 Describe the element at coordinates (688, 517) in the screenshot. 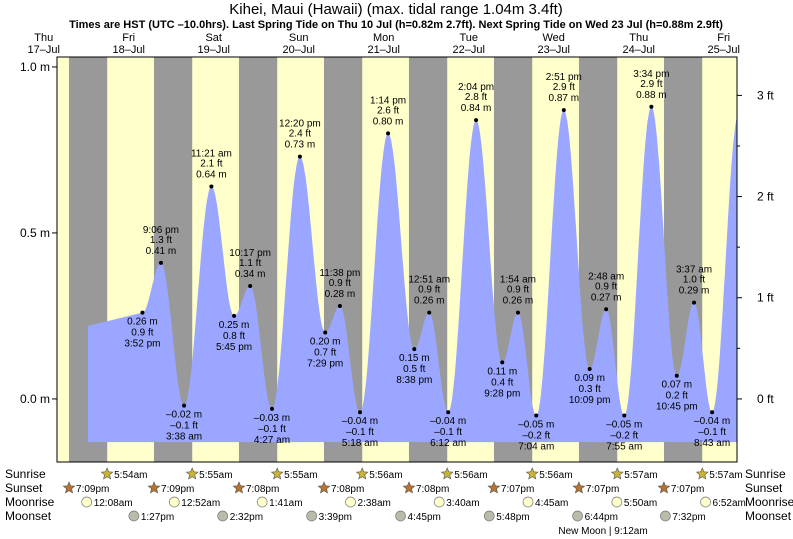

I see `moonset-time: 7:32pm` at that location.